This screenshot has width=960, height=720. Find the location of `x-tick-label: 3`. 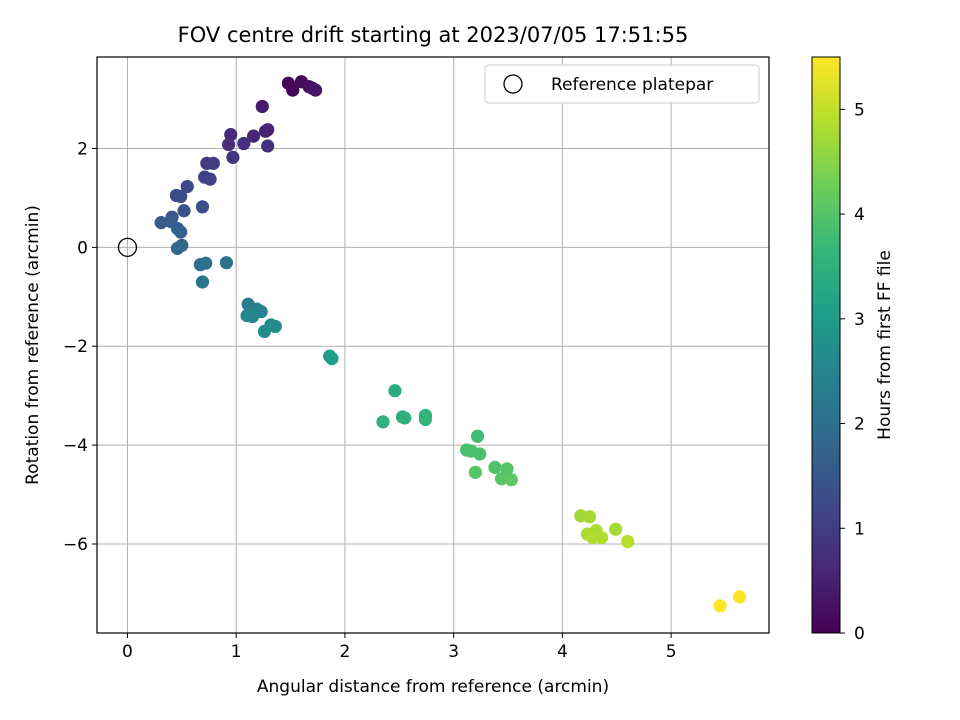

x-tick-label: 3 is located at coordinates (453, 652).